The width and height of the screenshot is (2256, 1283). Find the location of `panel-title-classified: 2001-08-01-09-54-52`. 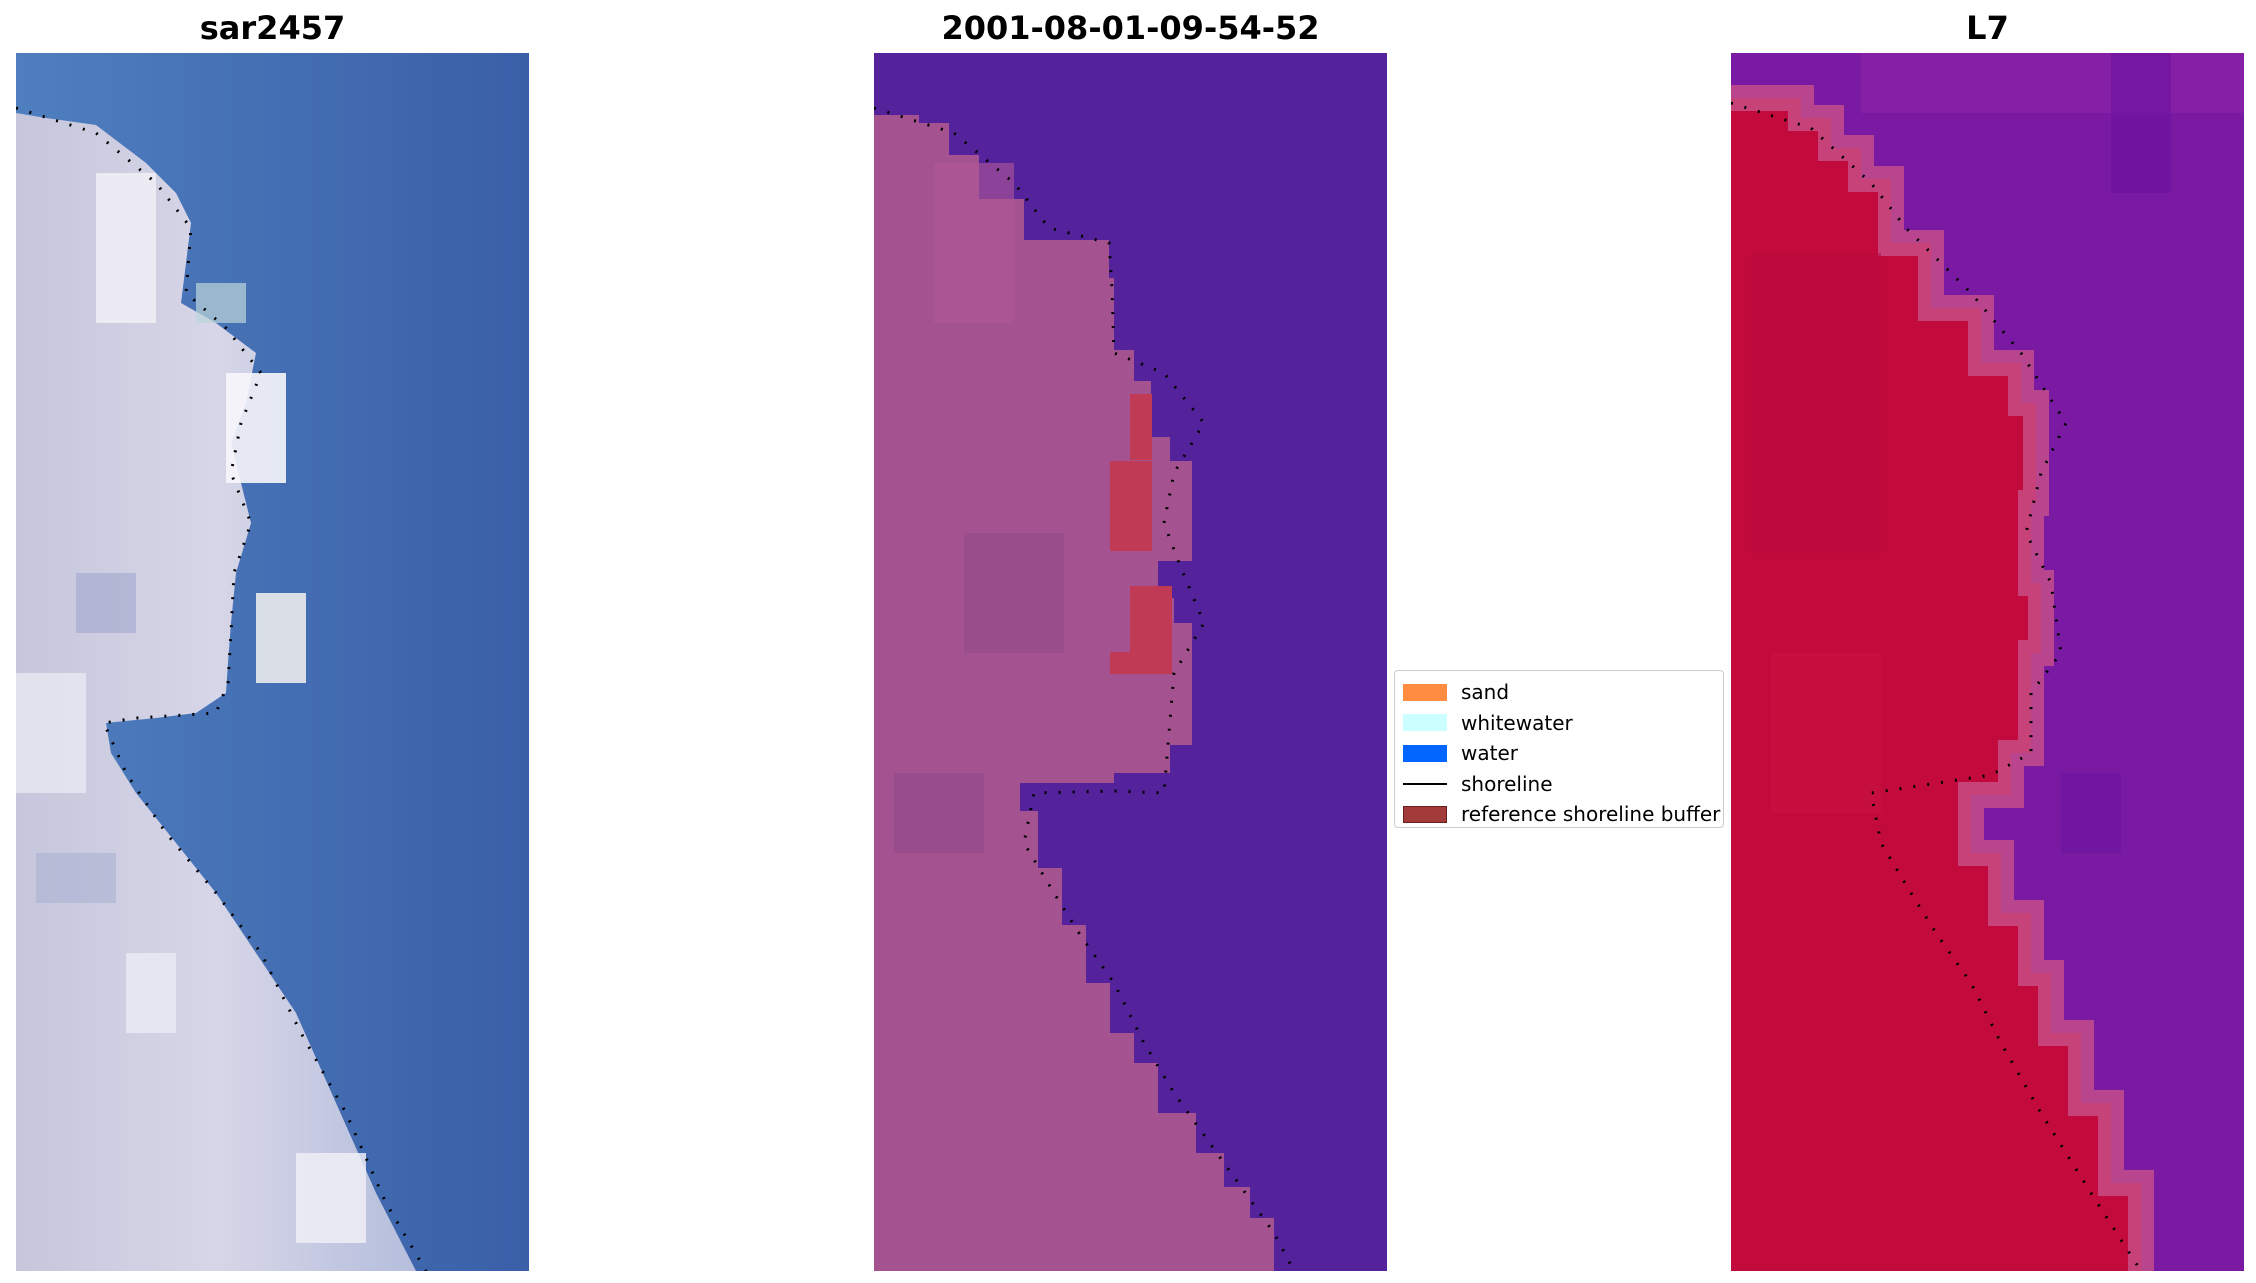

panel-title-classified: 2001-08-01-09-54-52 is located at coordinates (1130, 28).